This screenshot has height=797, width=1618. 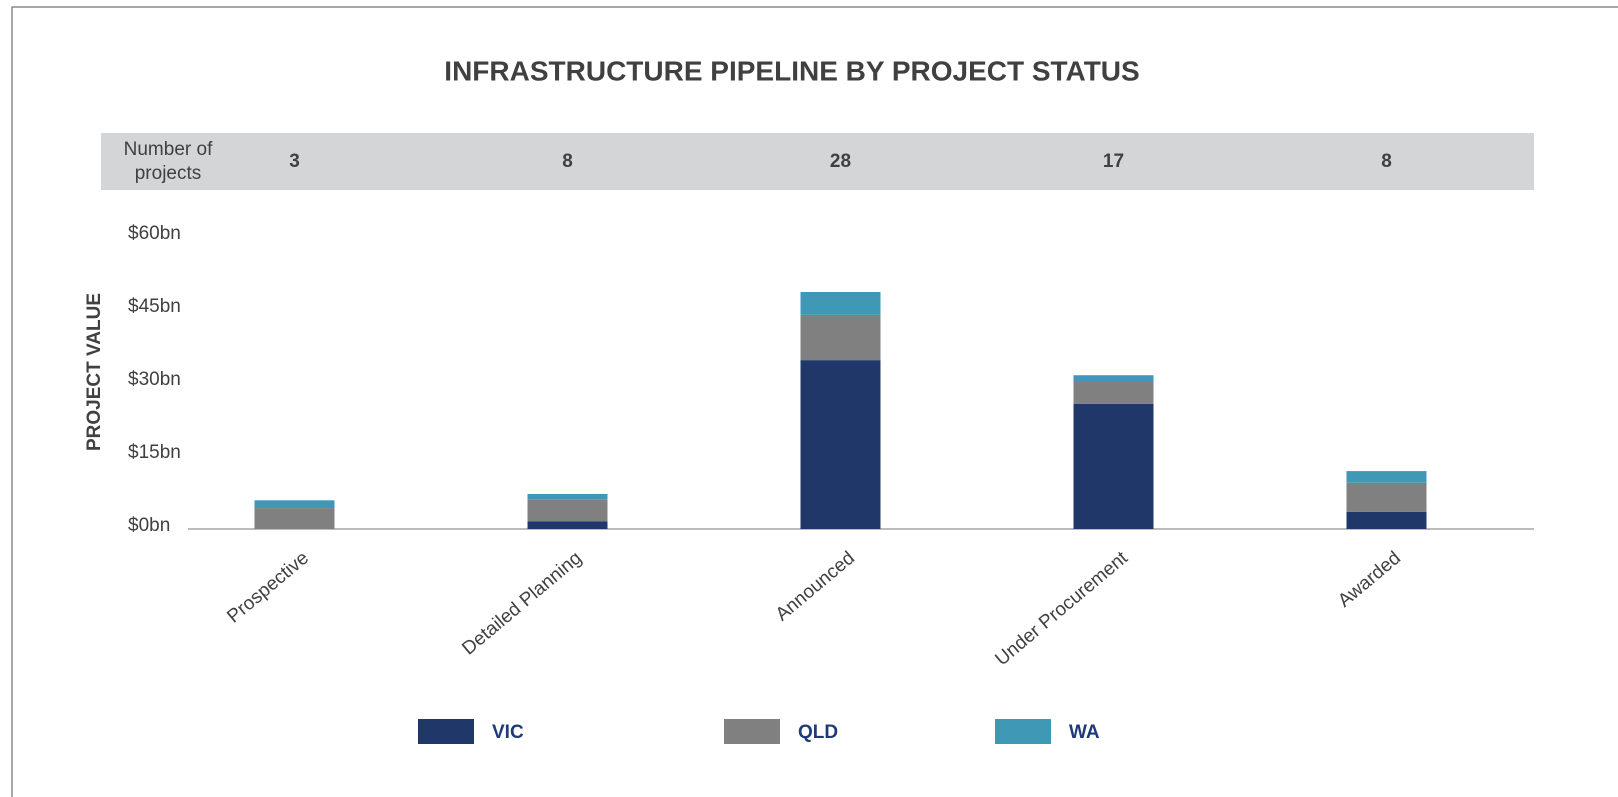 I want to click on x-tick-label: Awarded, so click(x=1369, y=580).